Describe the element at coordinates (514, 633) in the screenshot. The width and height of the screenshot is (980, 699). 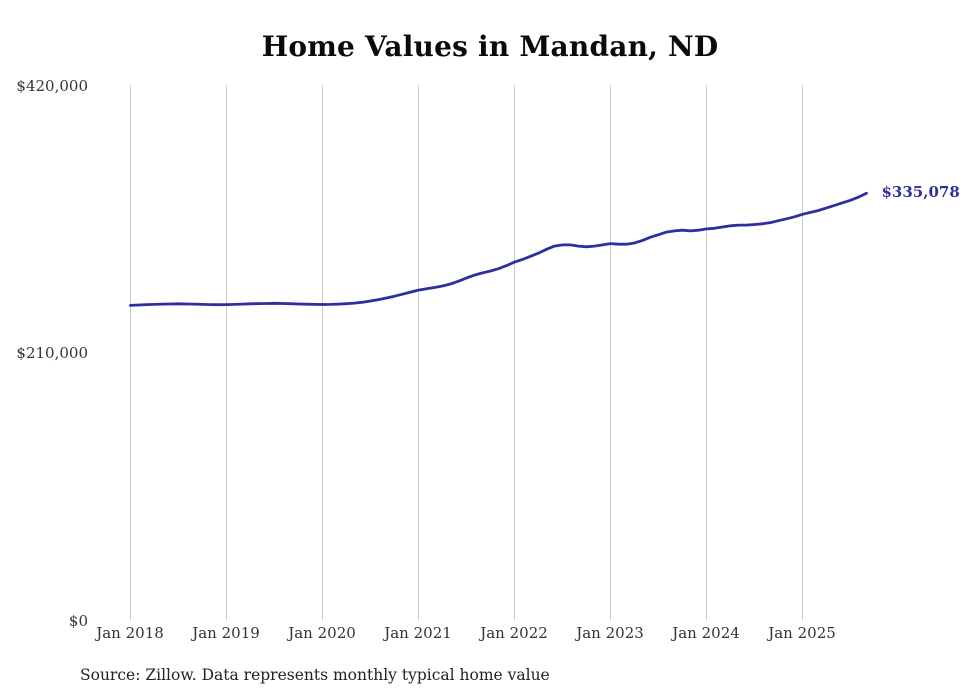
I see `x-tick-jan-2022: Jan 2022` at that location.